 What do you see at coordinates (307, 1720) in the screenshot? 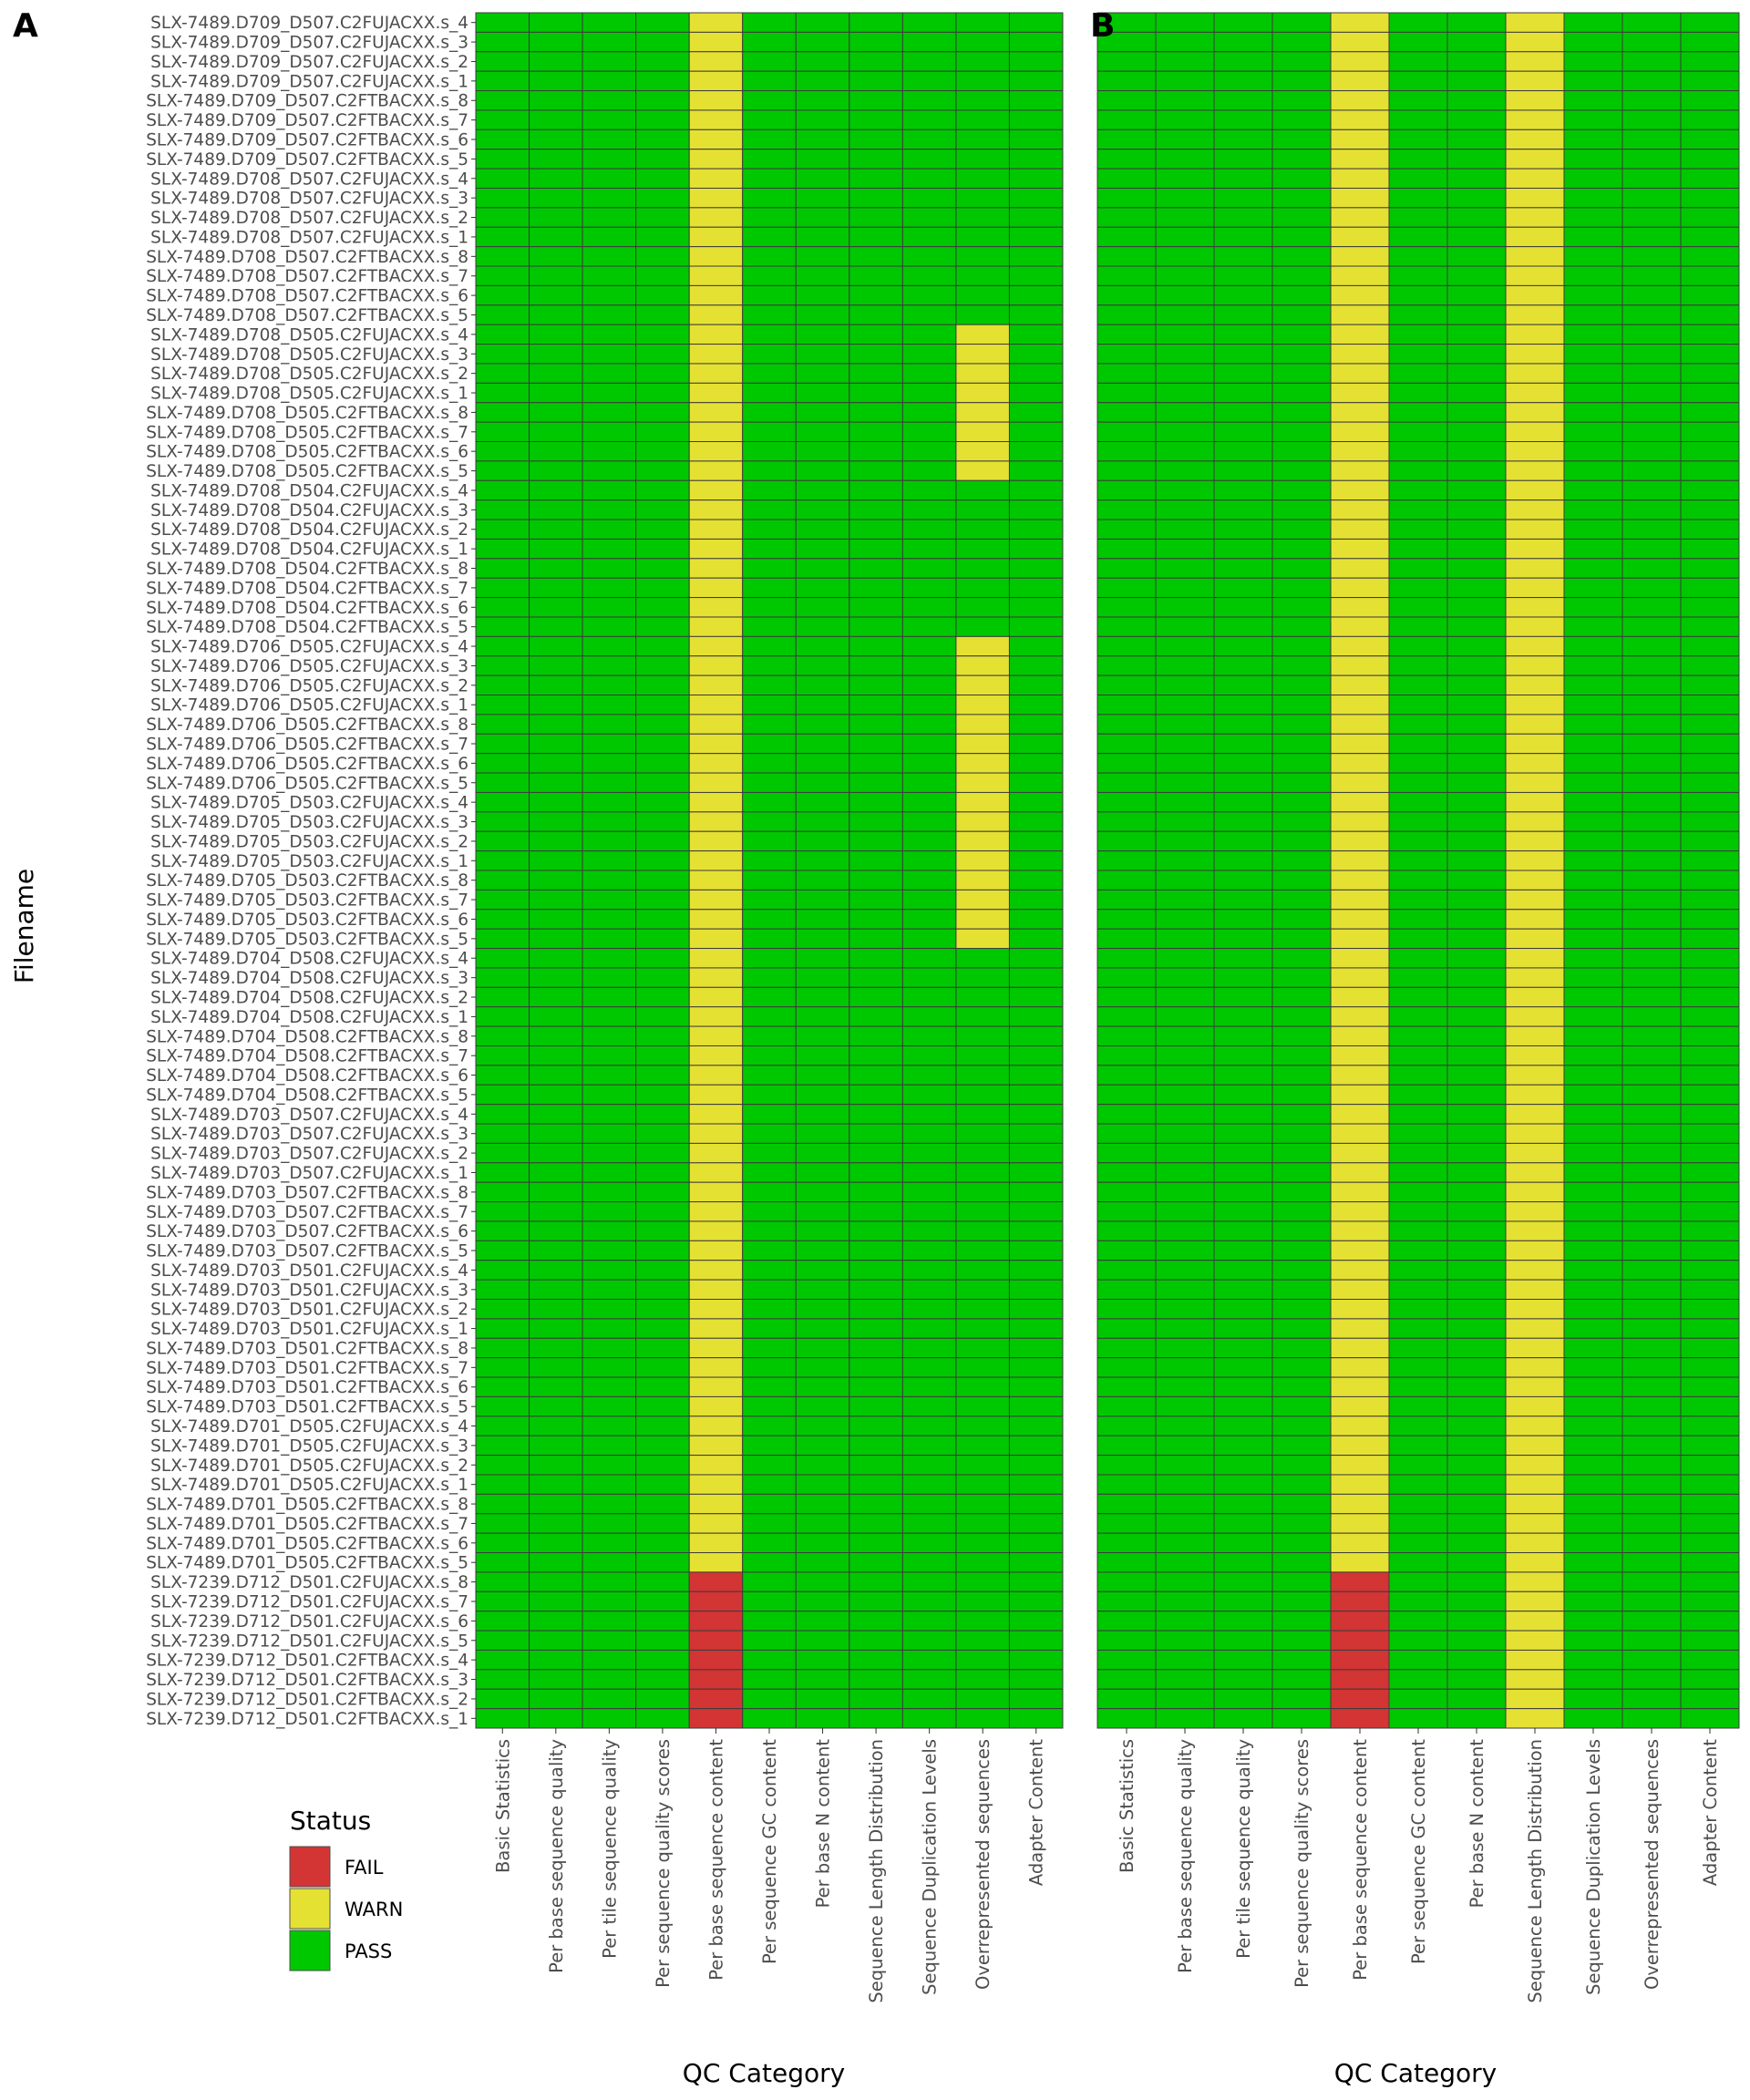
I see `y-tick-label-87: SLX-7239.D712_D501.C2FTBACXX.s_1` at bounding box center [307, 1720].